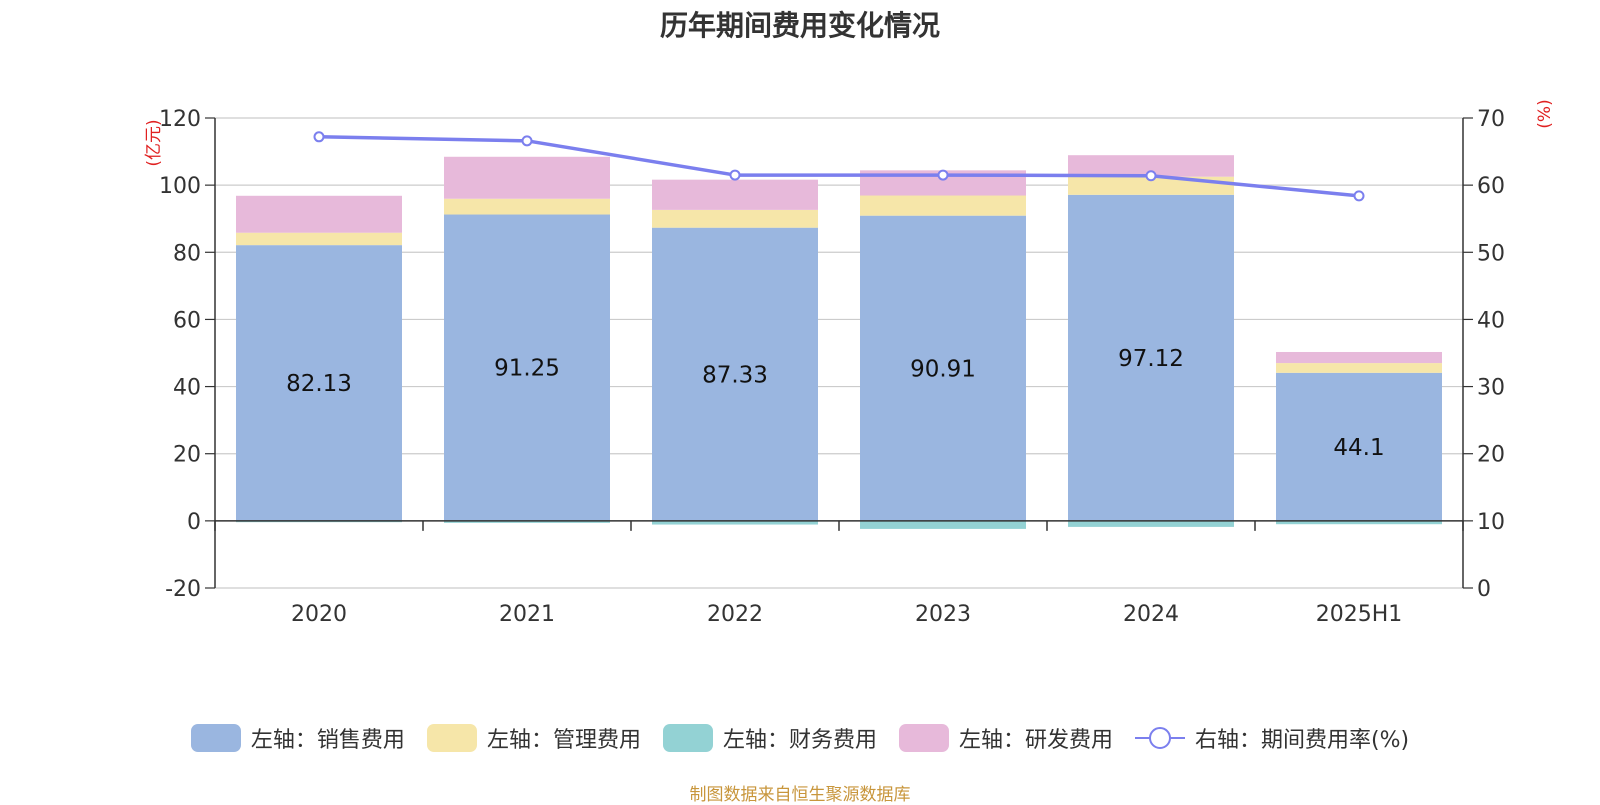 The image size is (1600, 805). I want to click on bar-value-label: 44.1, so click(1358, 448).